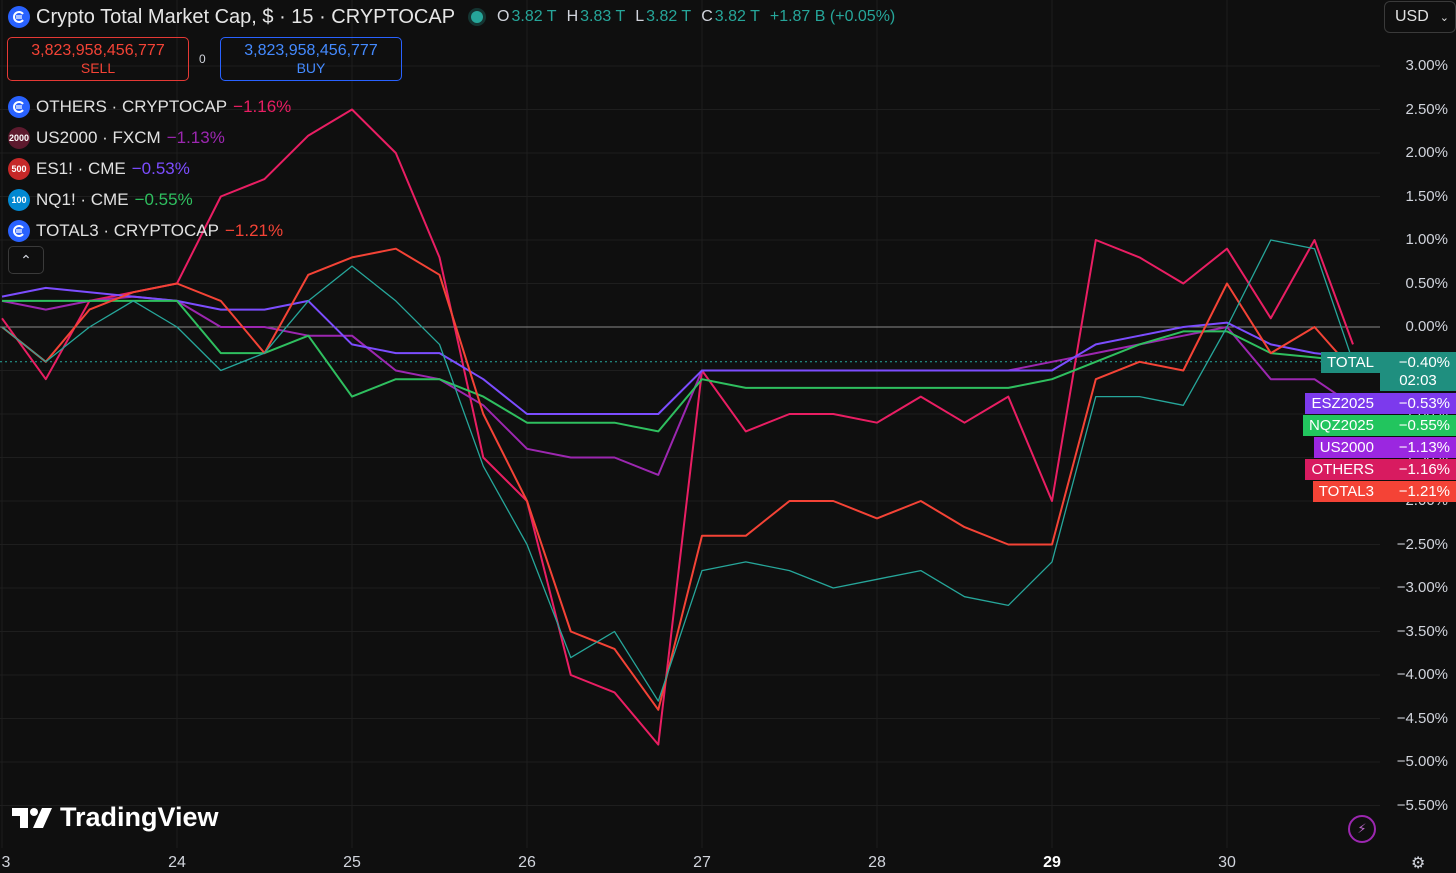 The image size is (1456, 873). What do you see at coordinates (1426, 109) in the screenshot?
I see `y-tick-label: 2.50%` at bounding box center [1426, 109].